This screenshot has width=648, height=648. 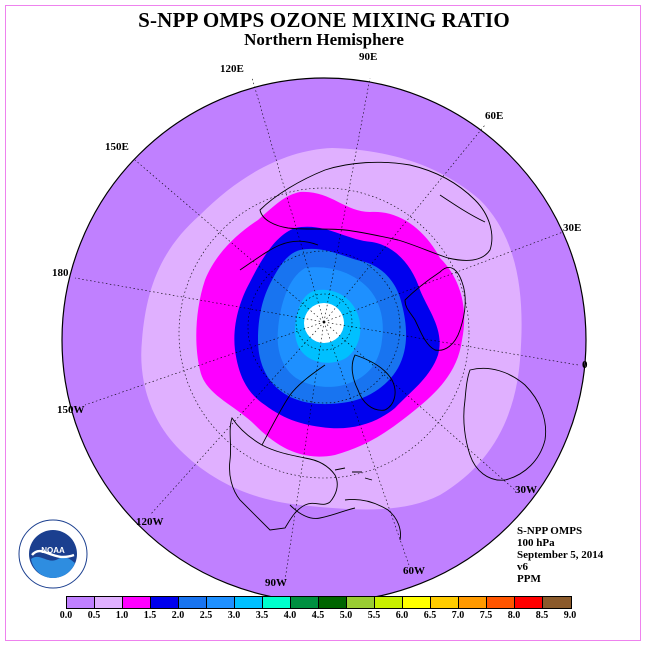 What do you see at coordinates (414, 571) in the screenshot?
I see `lon-label-60w: 60W` at bounding box center [414, 571].